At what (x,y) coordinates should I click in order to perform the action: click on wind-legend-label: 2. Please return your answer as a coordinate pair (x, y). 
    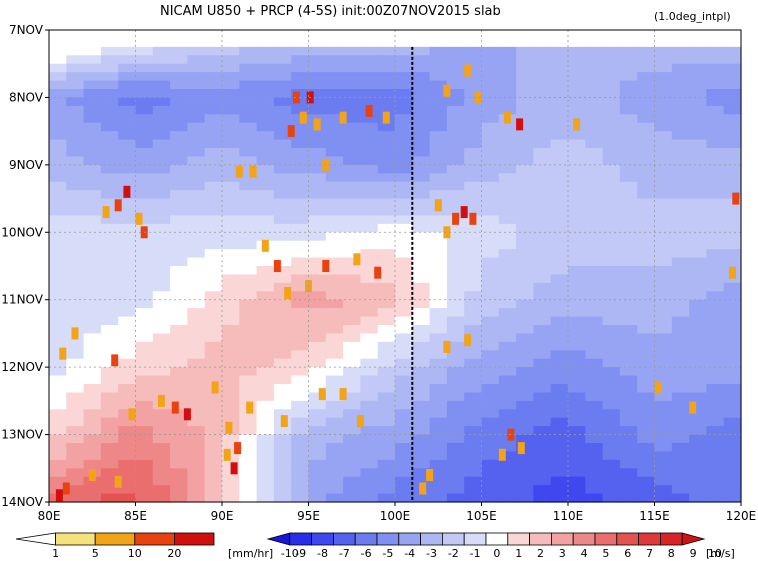
    Looking at the image, I should click on (540, 553).